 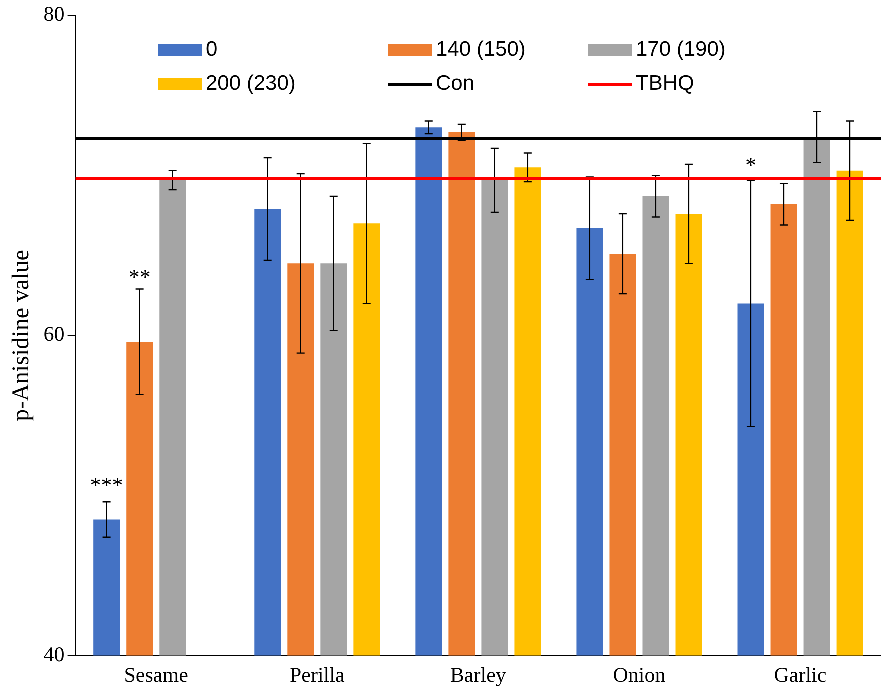 What do you see at coordinates (639, 674) in the screenshot?
I see `x-tick-label: Onion` at bounding box center [639, 674].